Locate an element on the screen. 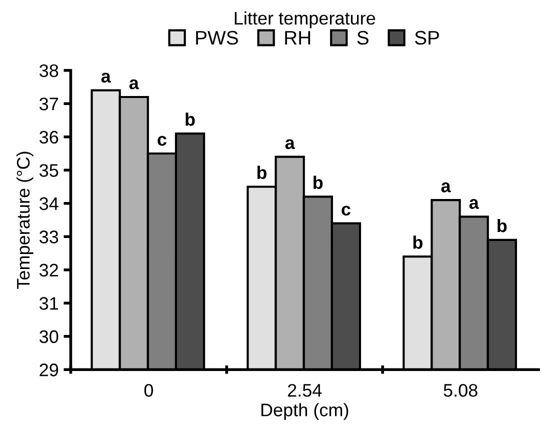  y-tick-label: 31 is located at coordinates (49, 303).